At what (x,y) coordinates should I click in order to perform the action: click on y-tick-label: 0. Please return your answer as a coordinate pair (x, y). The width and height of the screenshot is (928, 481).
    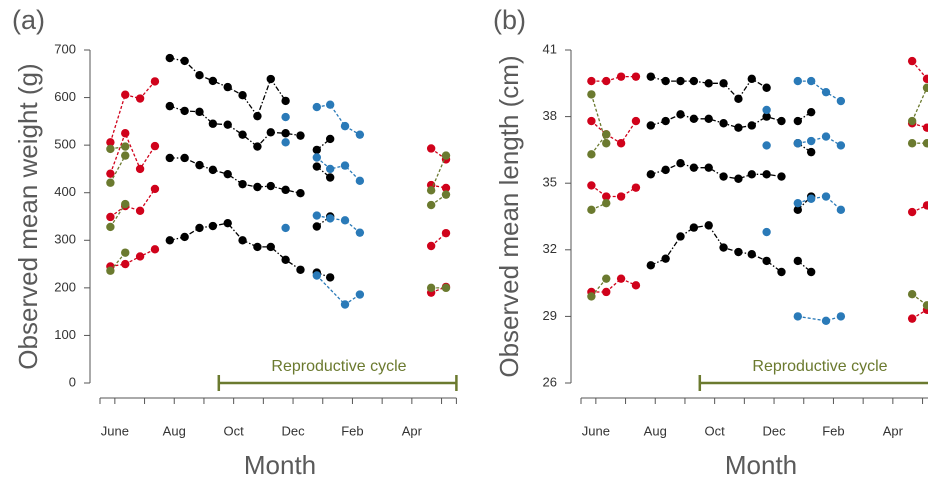
    Looking at the image, I should click on (72, 381).